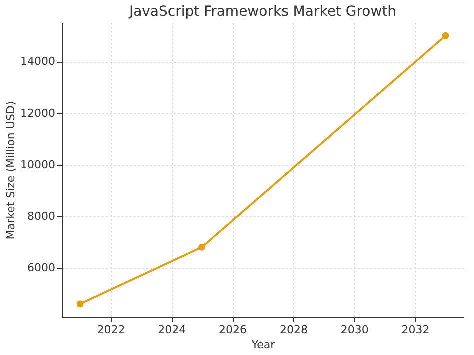 The image size is (474, 355). I want to click on x-tick-label: 2026, so click(233, 330).